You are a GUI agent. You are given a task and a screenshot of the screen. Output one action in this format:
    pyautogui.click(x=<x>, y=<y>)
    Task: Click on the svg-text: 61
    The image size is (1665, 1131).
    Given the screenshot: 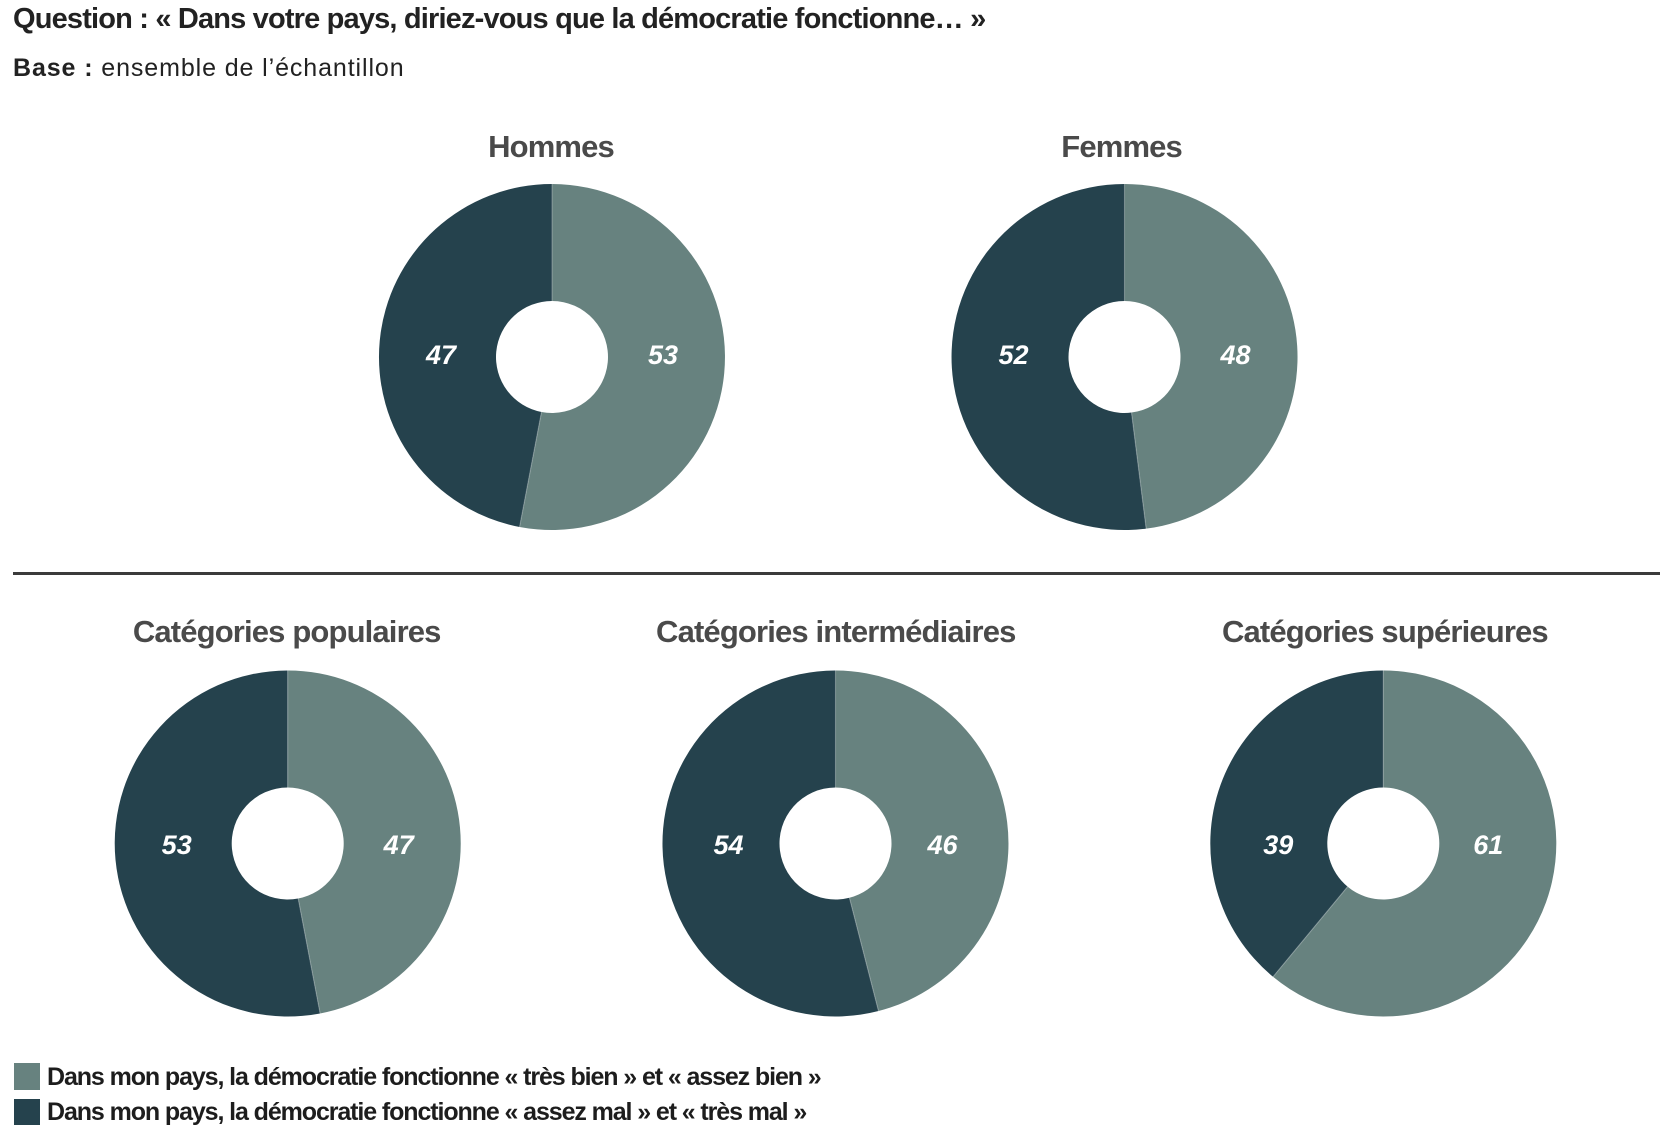 What is the action you would take?
    pyautogui.click(x=1488, y=845)
    